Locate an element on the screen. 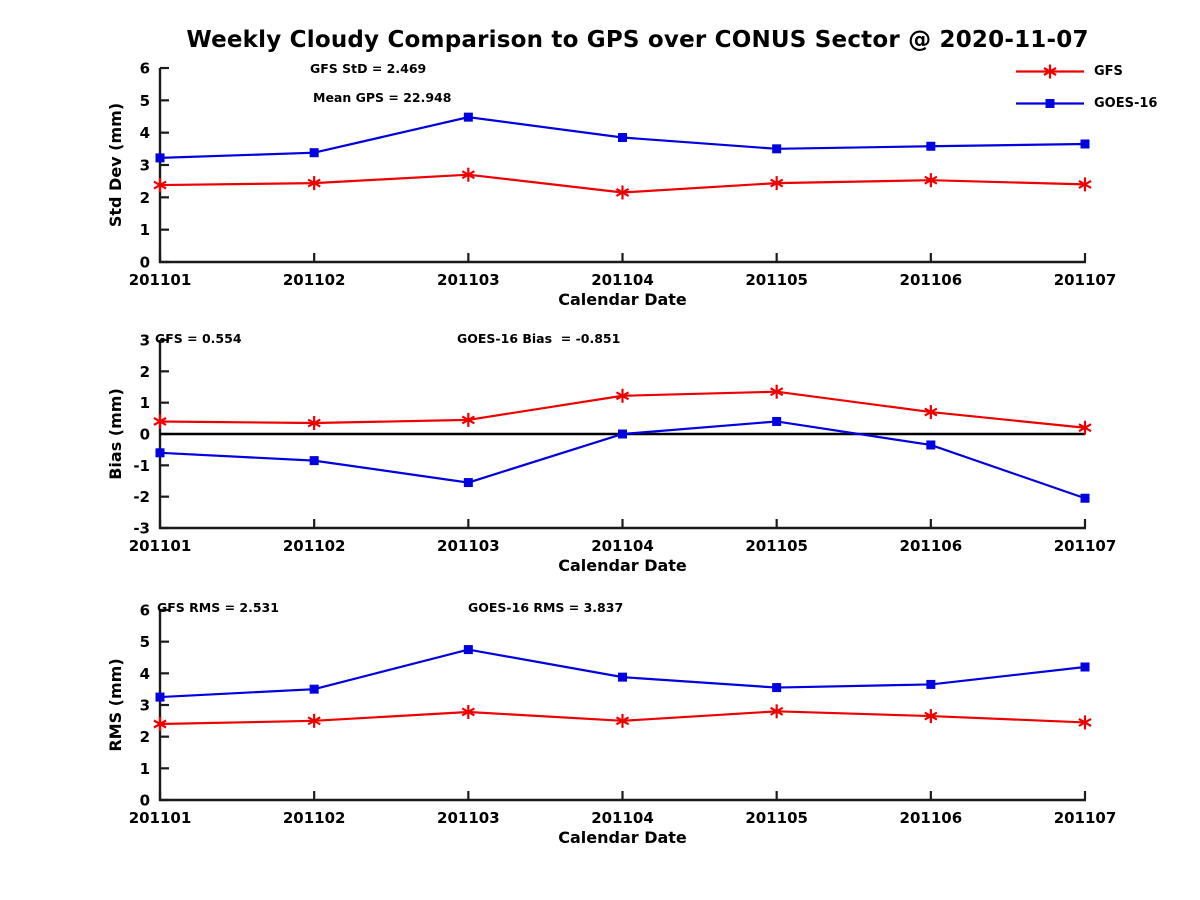  bias-x-tick-label: 201105 is located at coordinates (776, 546).